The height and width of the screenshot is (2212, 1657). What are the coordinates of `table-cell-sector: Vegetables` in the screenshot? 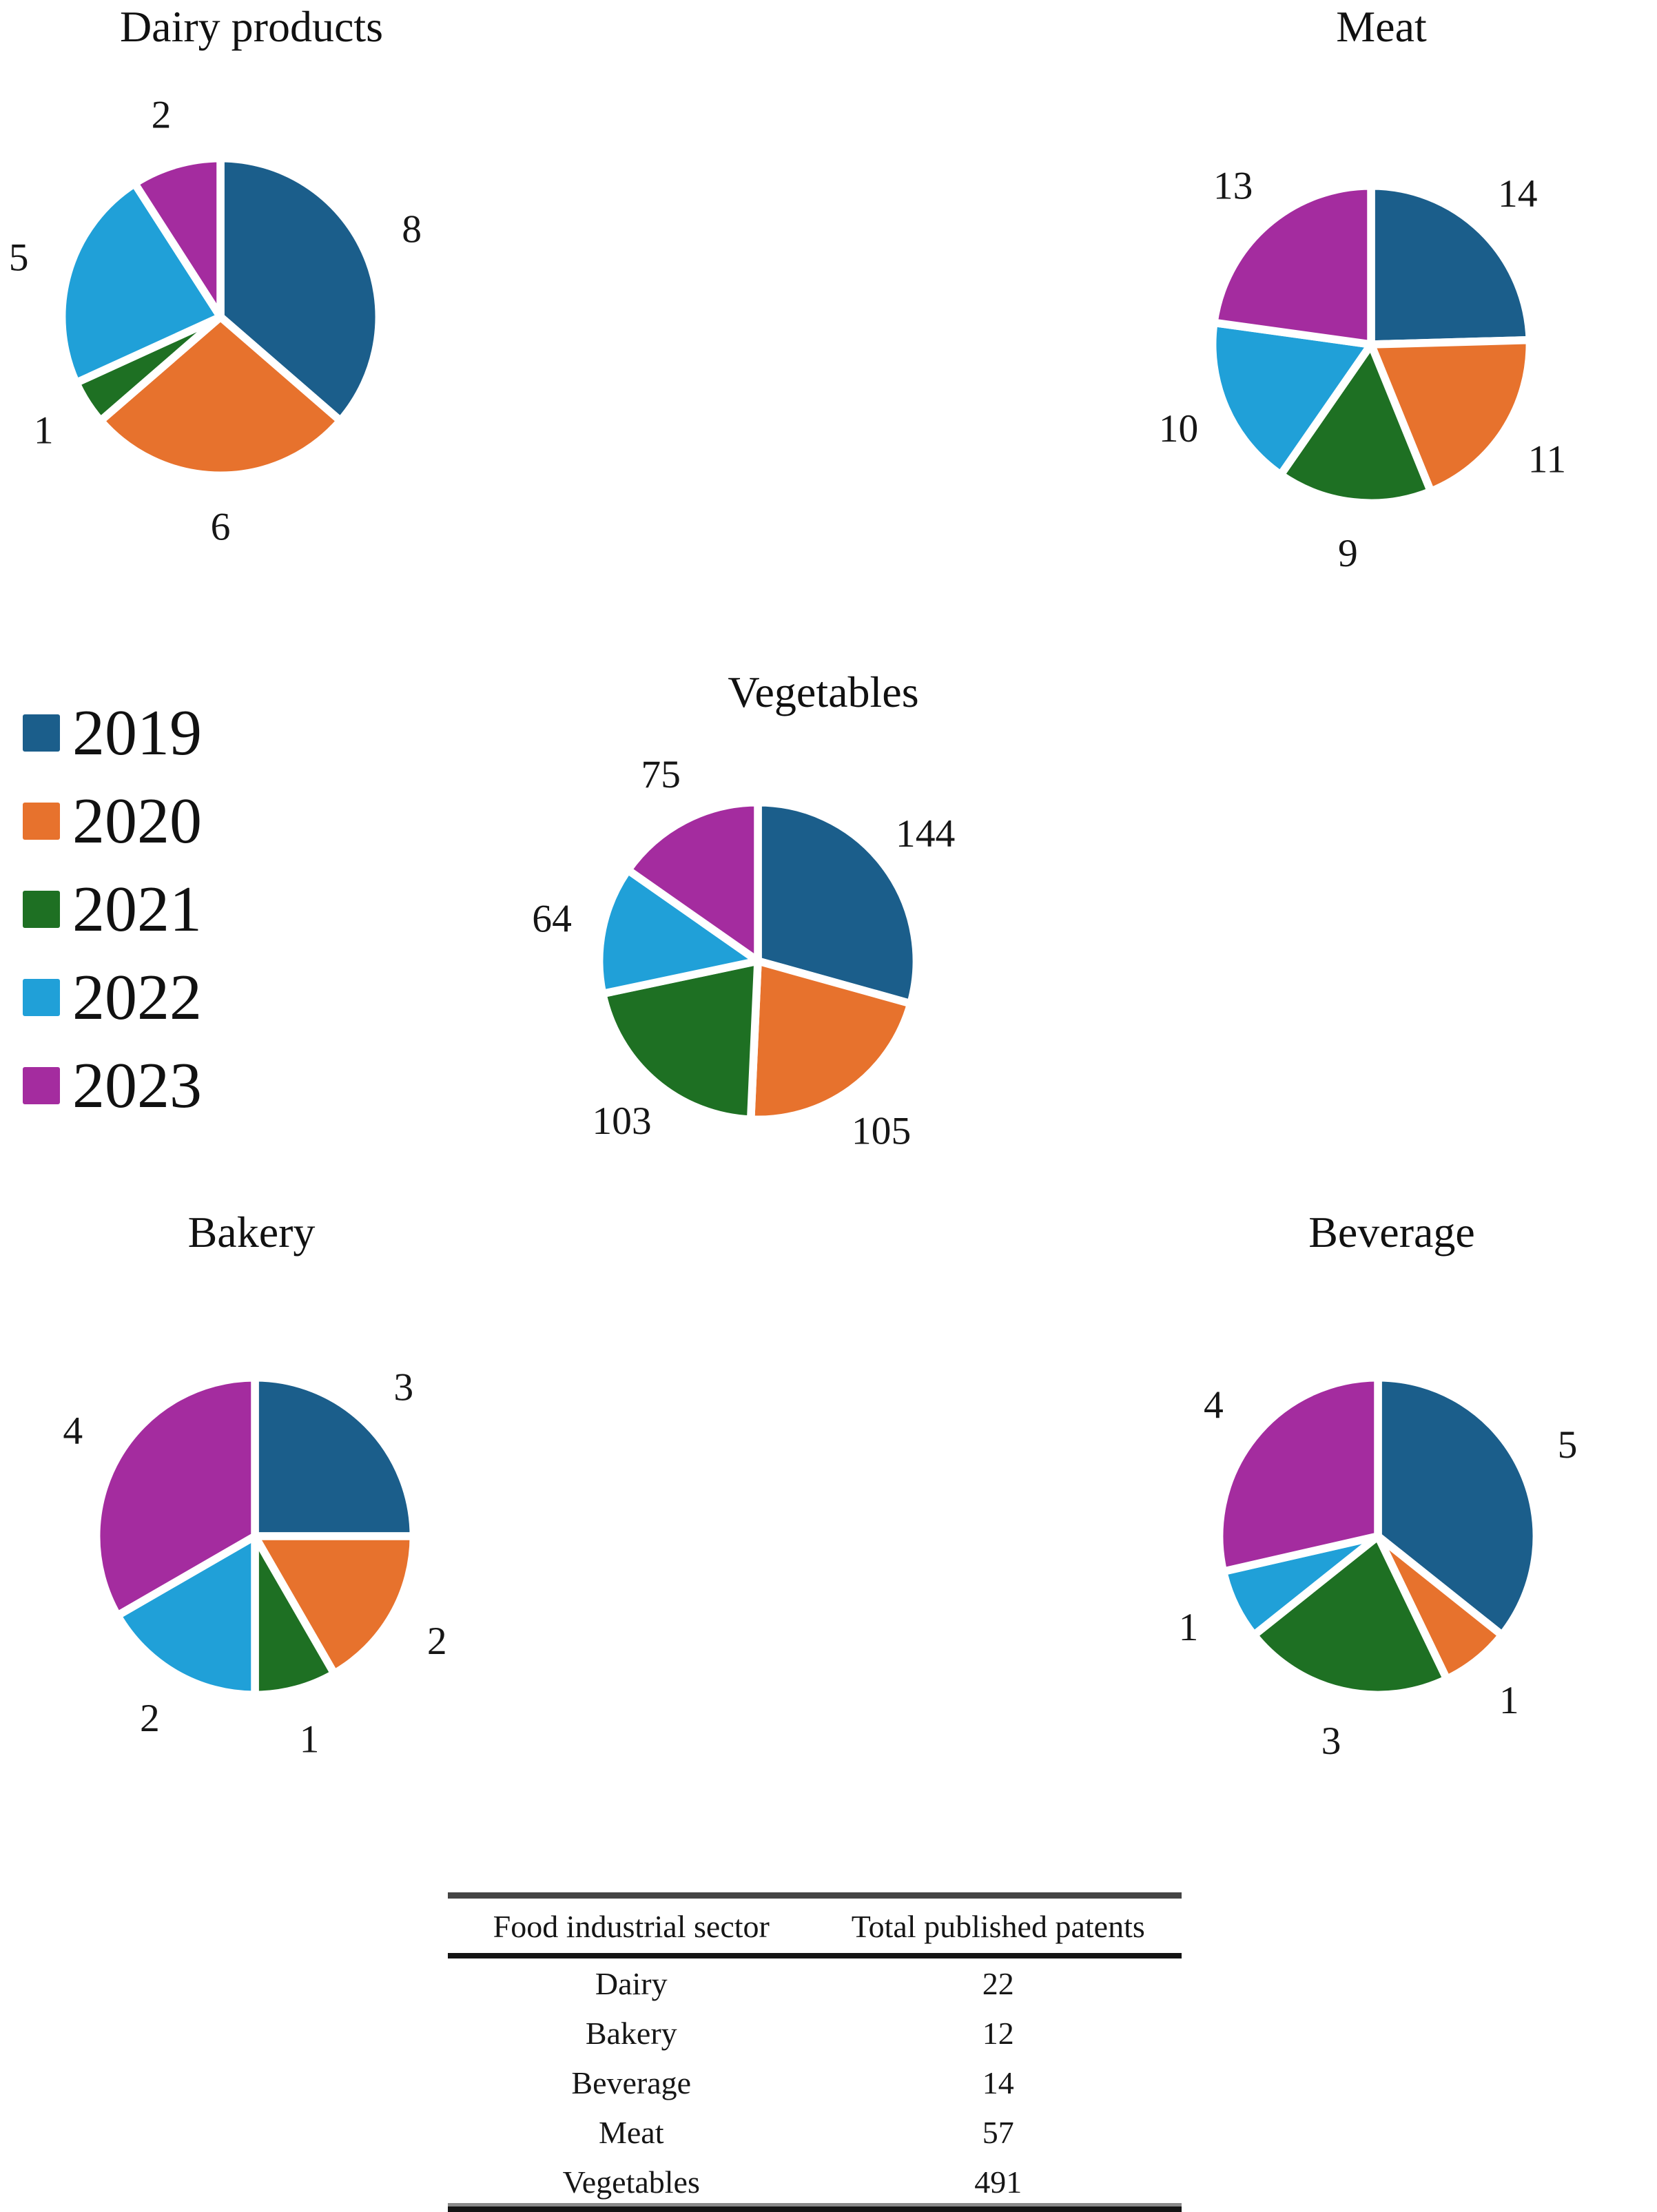 It's located at (631, 2182).